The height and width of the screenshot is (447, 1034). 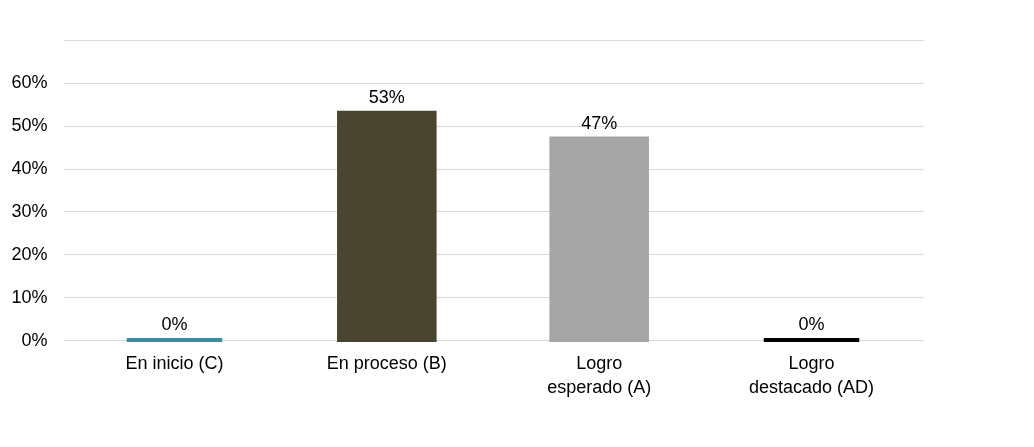 What do you see at coordinates (29, 210) in the screenshot?
I see `y-tick-label: 30%` at bounding box center [29, 210].